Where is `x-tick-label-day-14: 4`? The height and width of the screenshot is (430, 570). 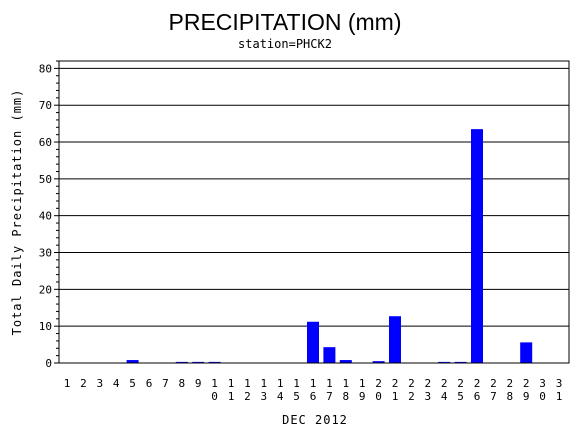 x-tick-label-day-14: 4 is located at coordinates (280, 396).